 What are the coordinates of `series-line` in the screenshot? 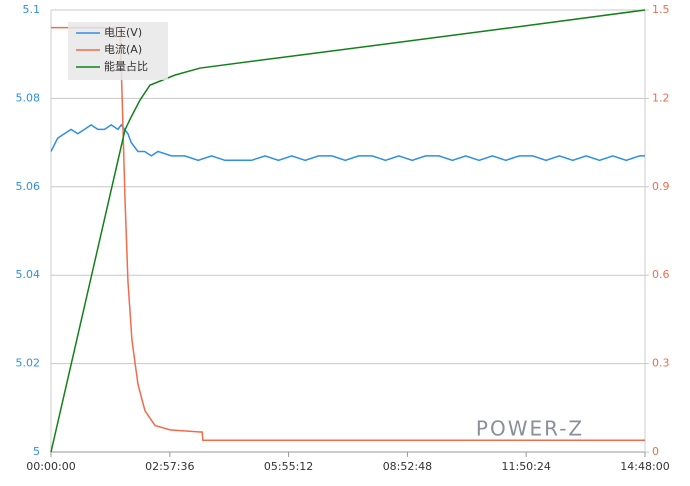 It's located at (347, 142).